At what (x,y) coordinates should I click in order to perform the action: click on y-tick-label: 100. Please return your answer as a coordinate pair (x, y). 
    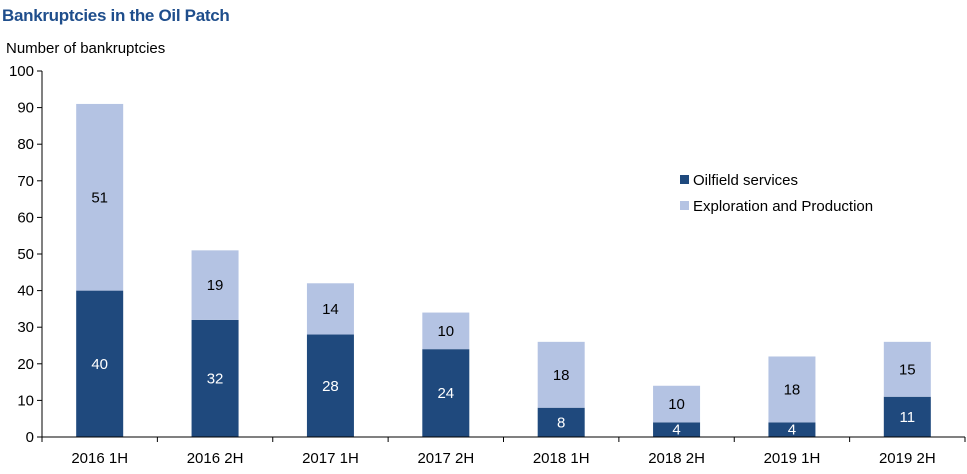
    Looking at the image, I should click on (21, 71).